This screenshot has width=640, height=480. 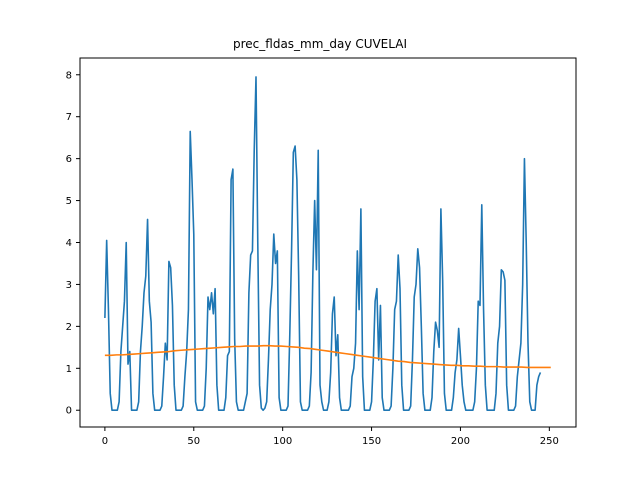 I want to click on y-tick-label: 0, so click(x=69, y=411).